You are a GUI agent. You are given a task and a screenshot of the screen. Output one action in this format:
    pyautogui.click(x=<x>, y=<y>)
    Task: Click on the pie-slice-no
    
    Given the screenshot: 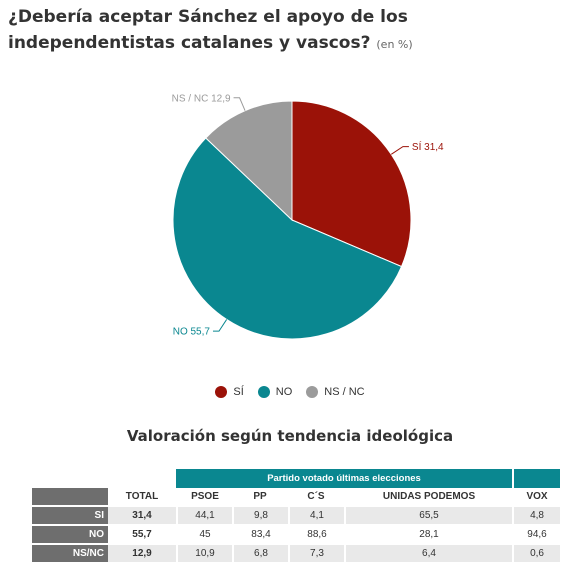 What is the action you would take?
    pyautogui.click(x=287, y=238)
    